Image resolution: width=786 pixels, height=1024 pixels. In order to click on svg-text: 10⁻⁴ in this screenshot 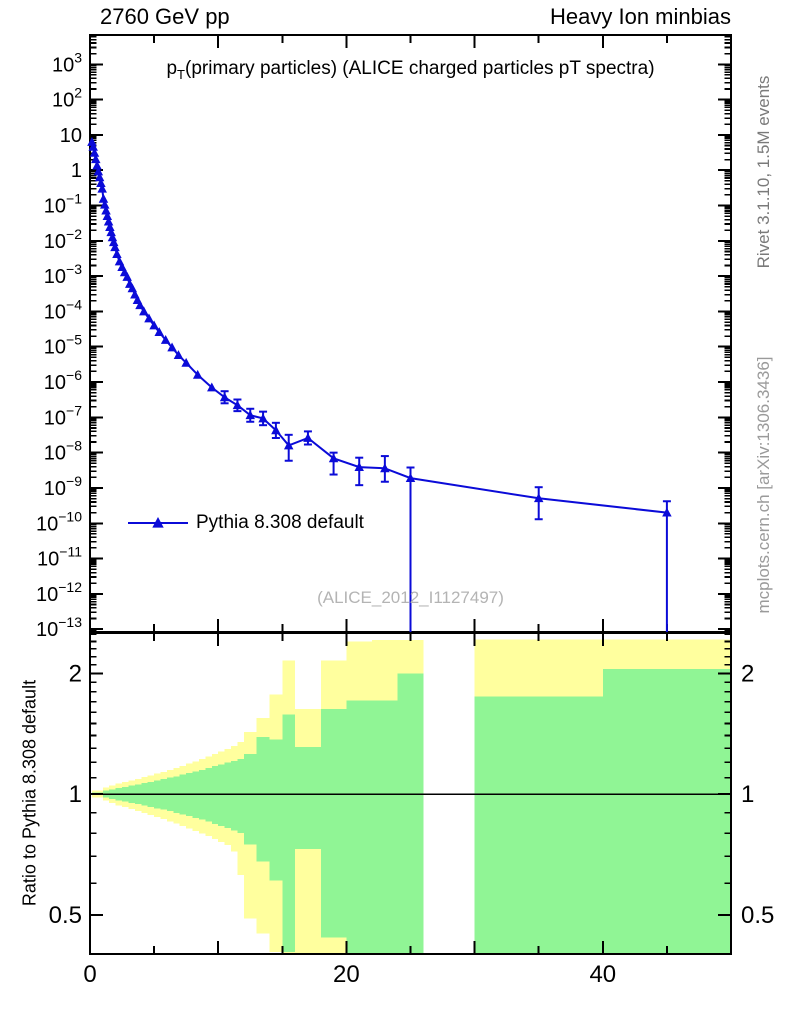, I will do `click(63, 309)`.